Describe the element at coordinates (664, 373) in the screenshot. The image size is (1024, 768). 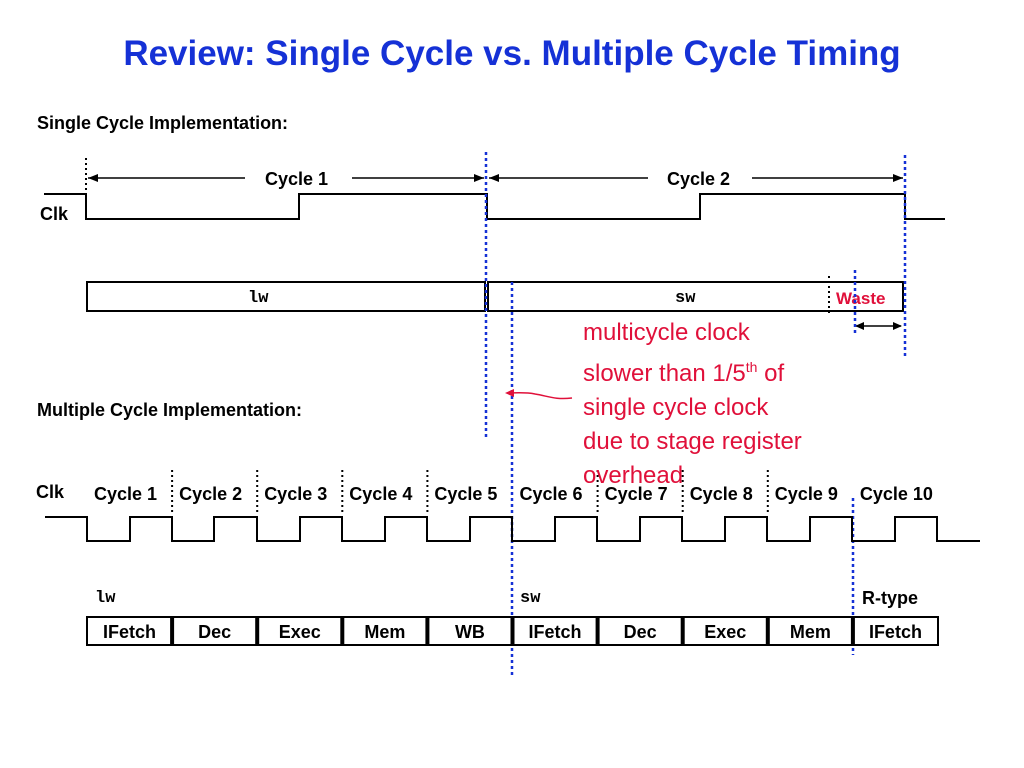
I see `note-line-2a: slower than 1/5` at that location.